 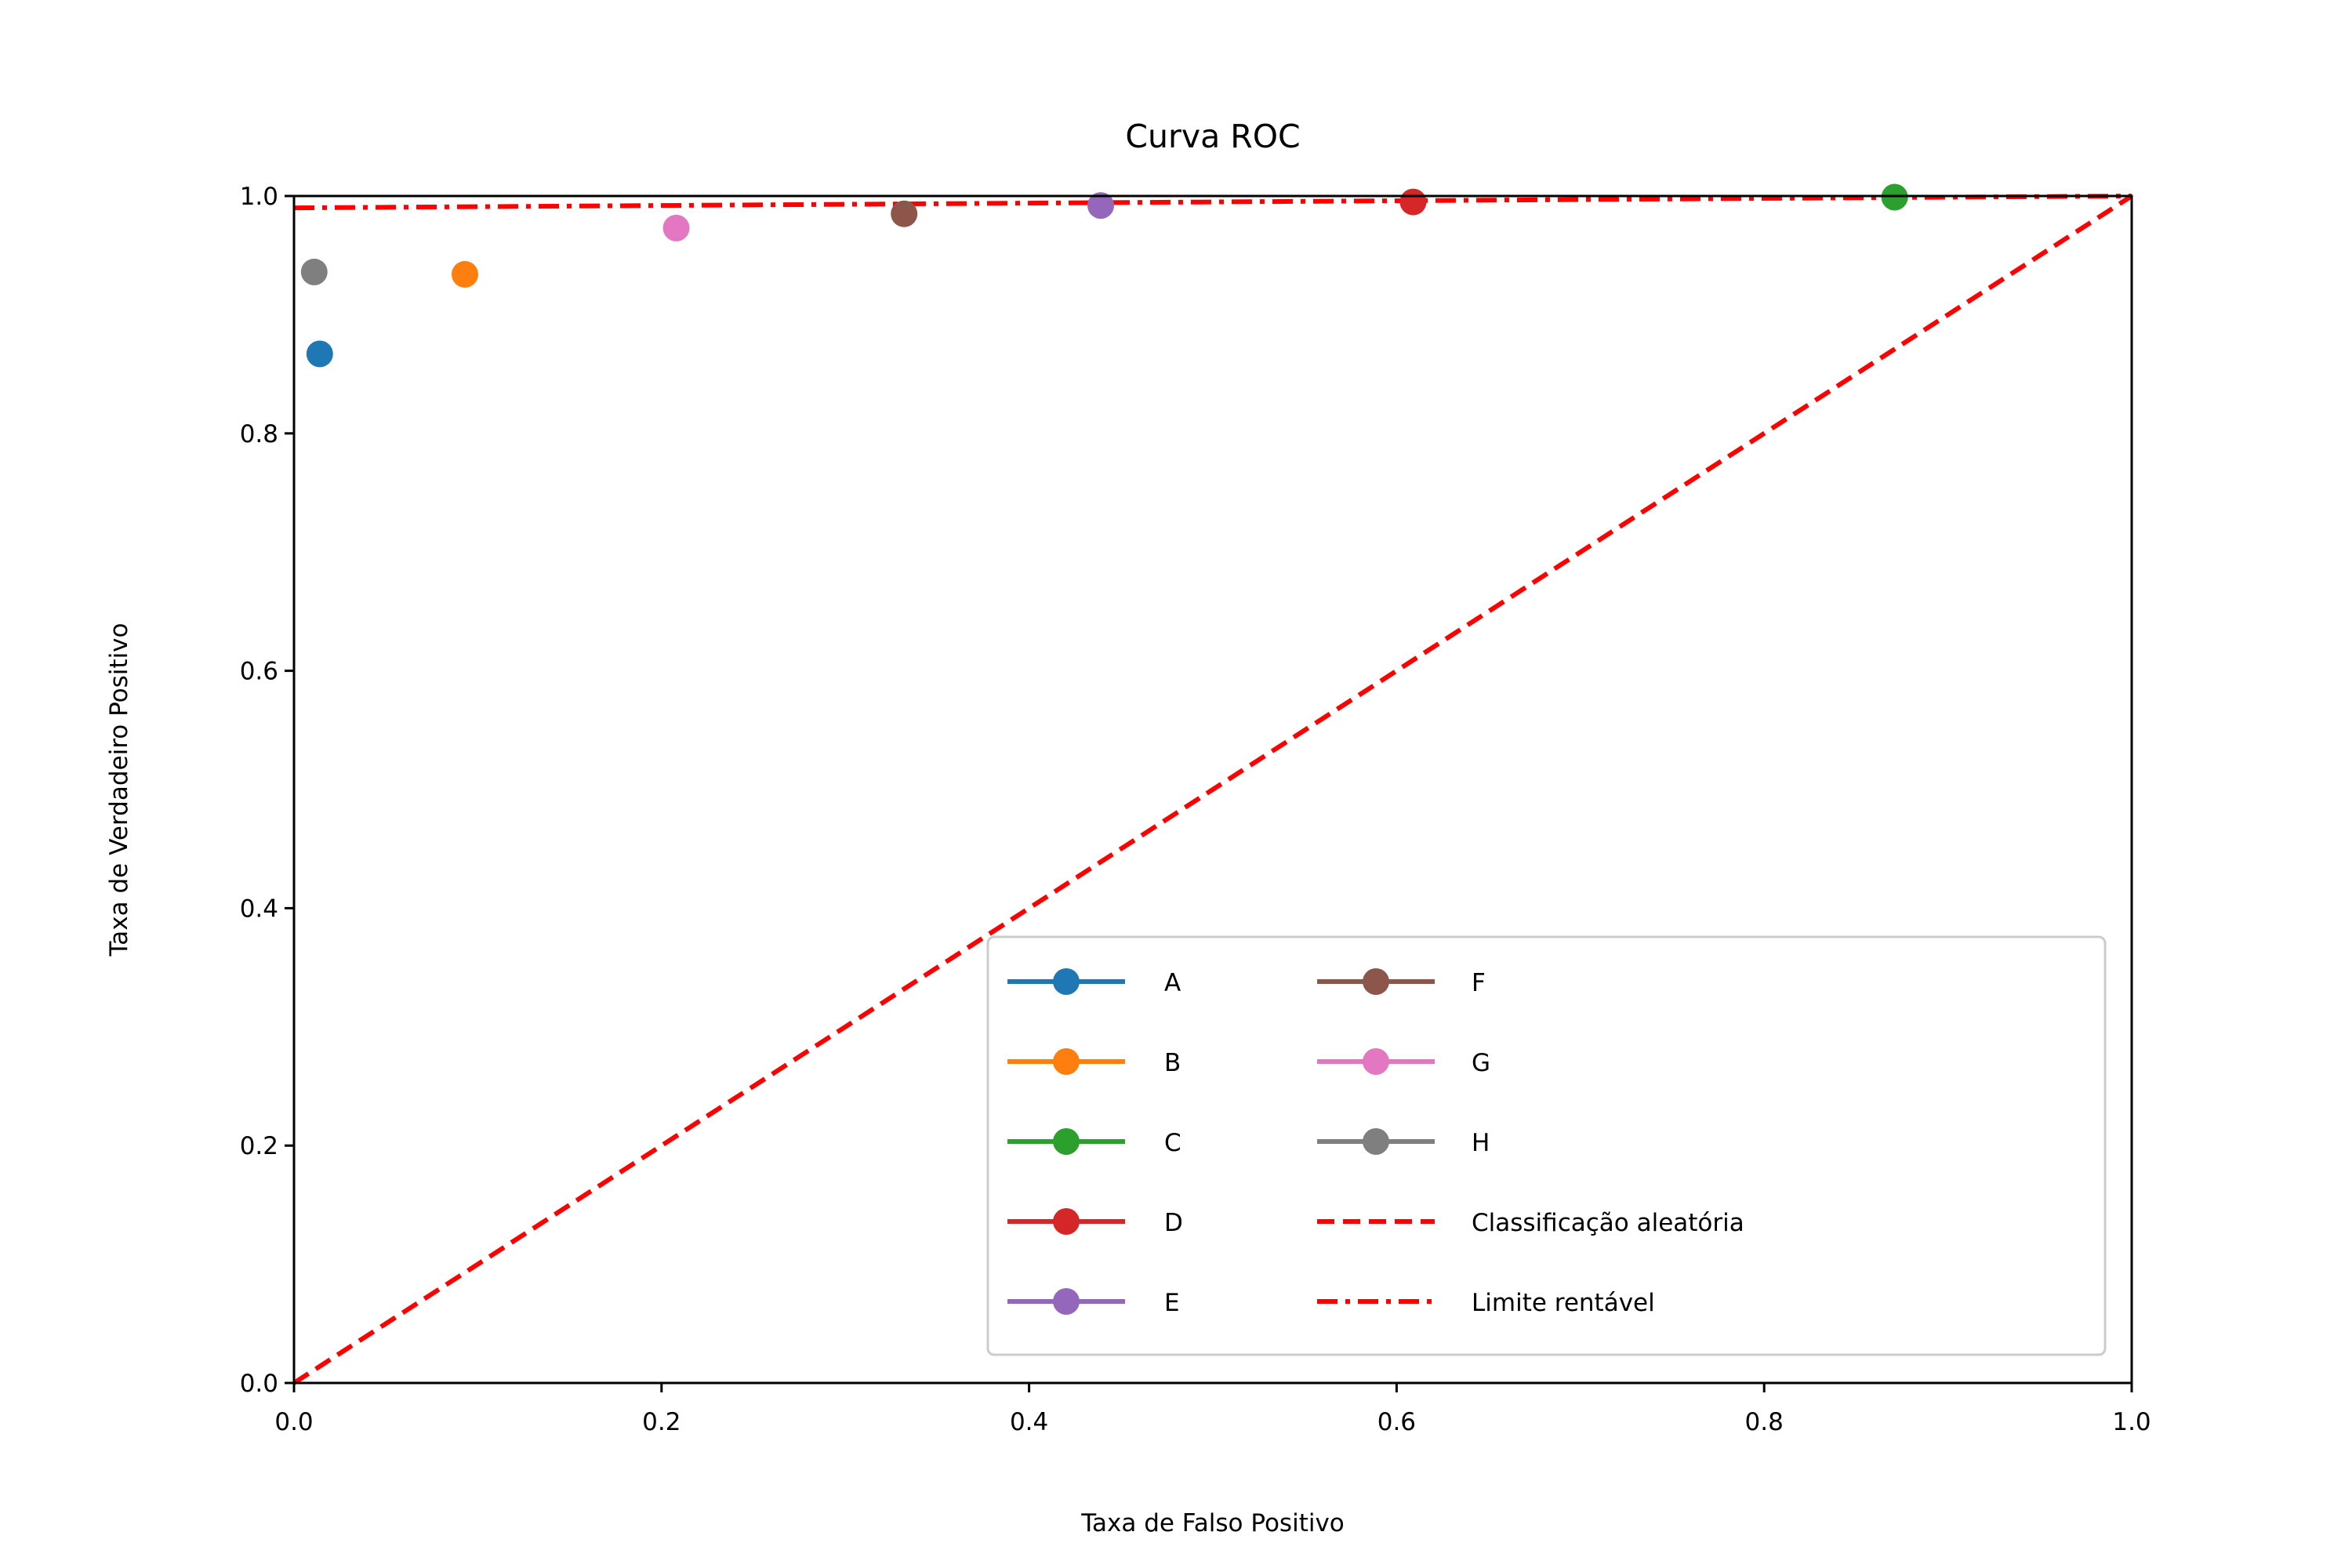 What do you see at coordinates (1066, 1221) in the screenshot?
I see `legend-marker-d` at bounding box center [1066, 1221].